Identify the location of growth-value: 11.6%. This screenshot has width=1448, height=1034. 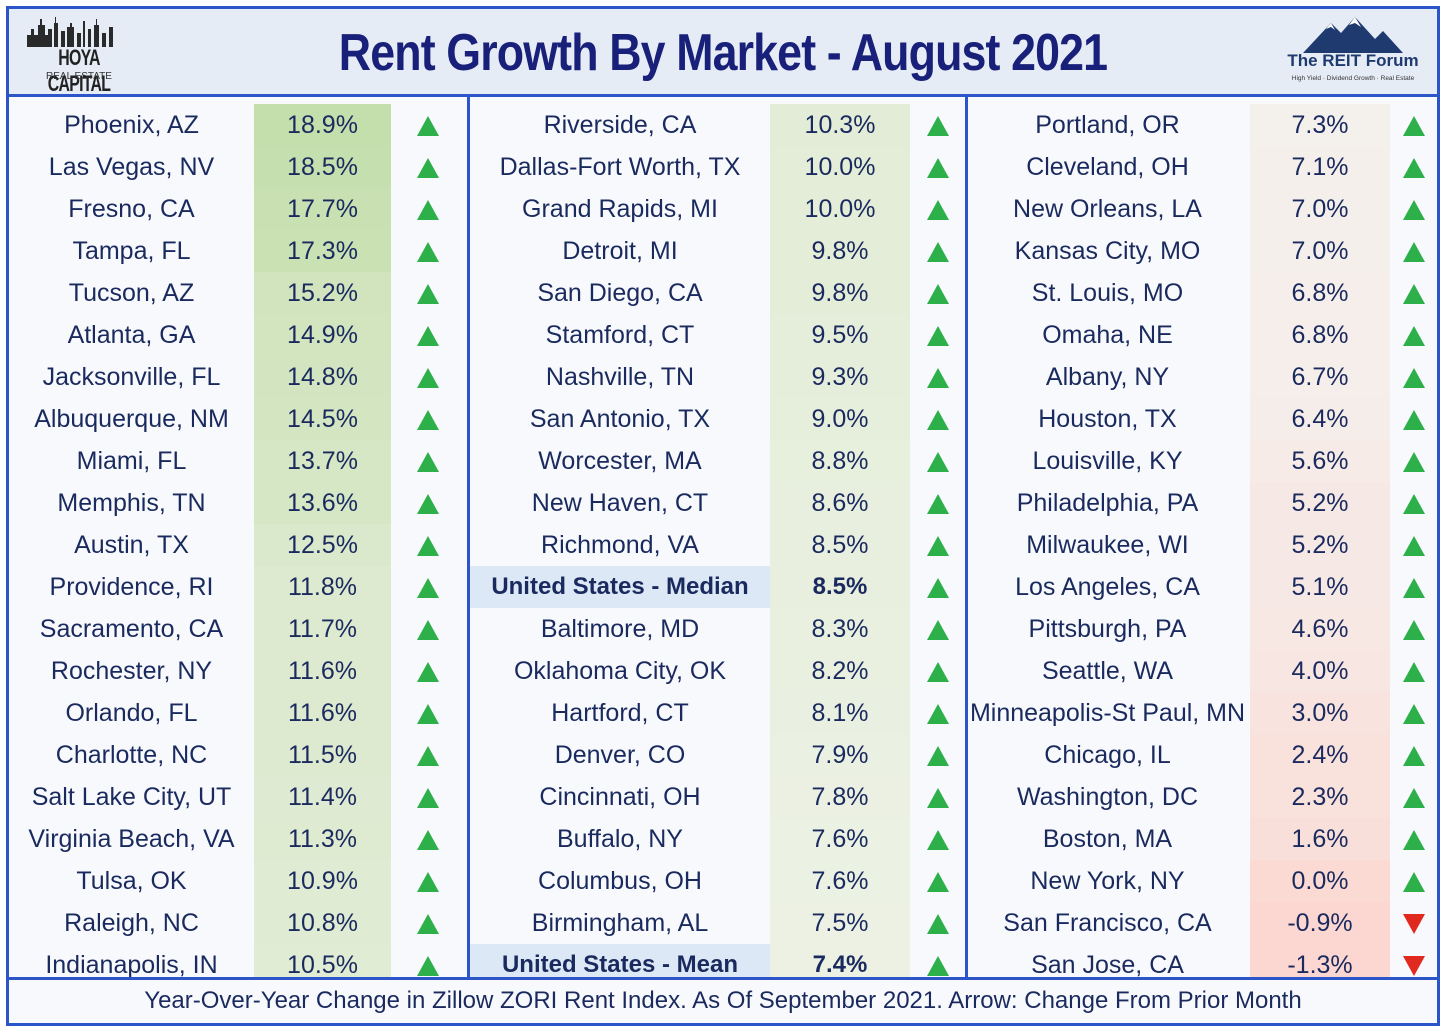
(322, 671).